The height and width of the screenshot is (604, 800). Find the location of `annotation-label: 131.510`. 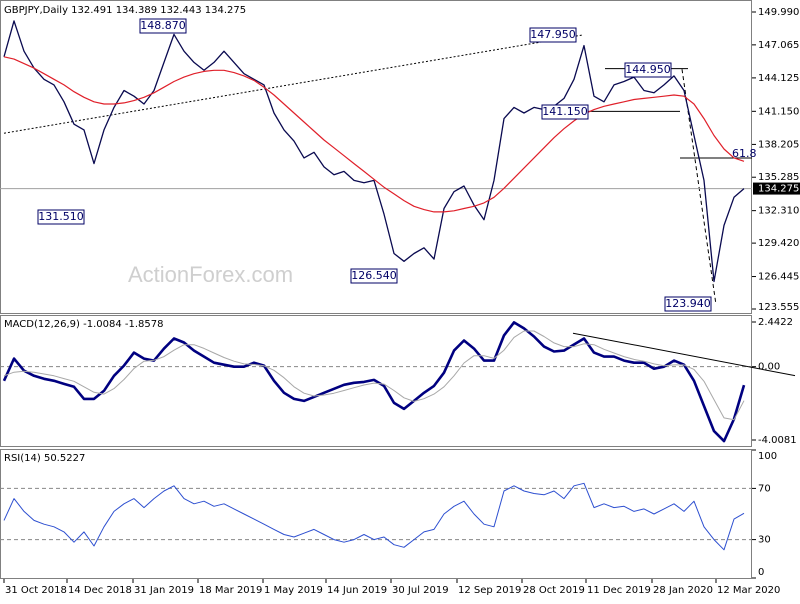

annotation-label: 131.510 is located at coordinates (61, 216).